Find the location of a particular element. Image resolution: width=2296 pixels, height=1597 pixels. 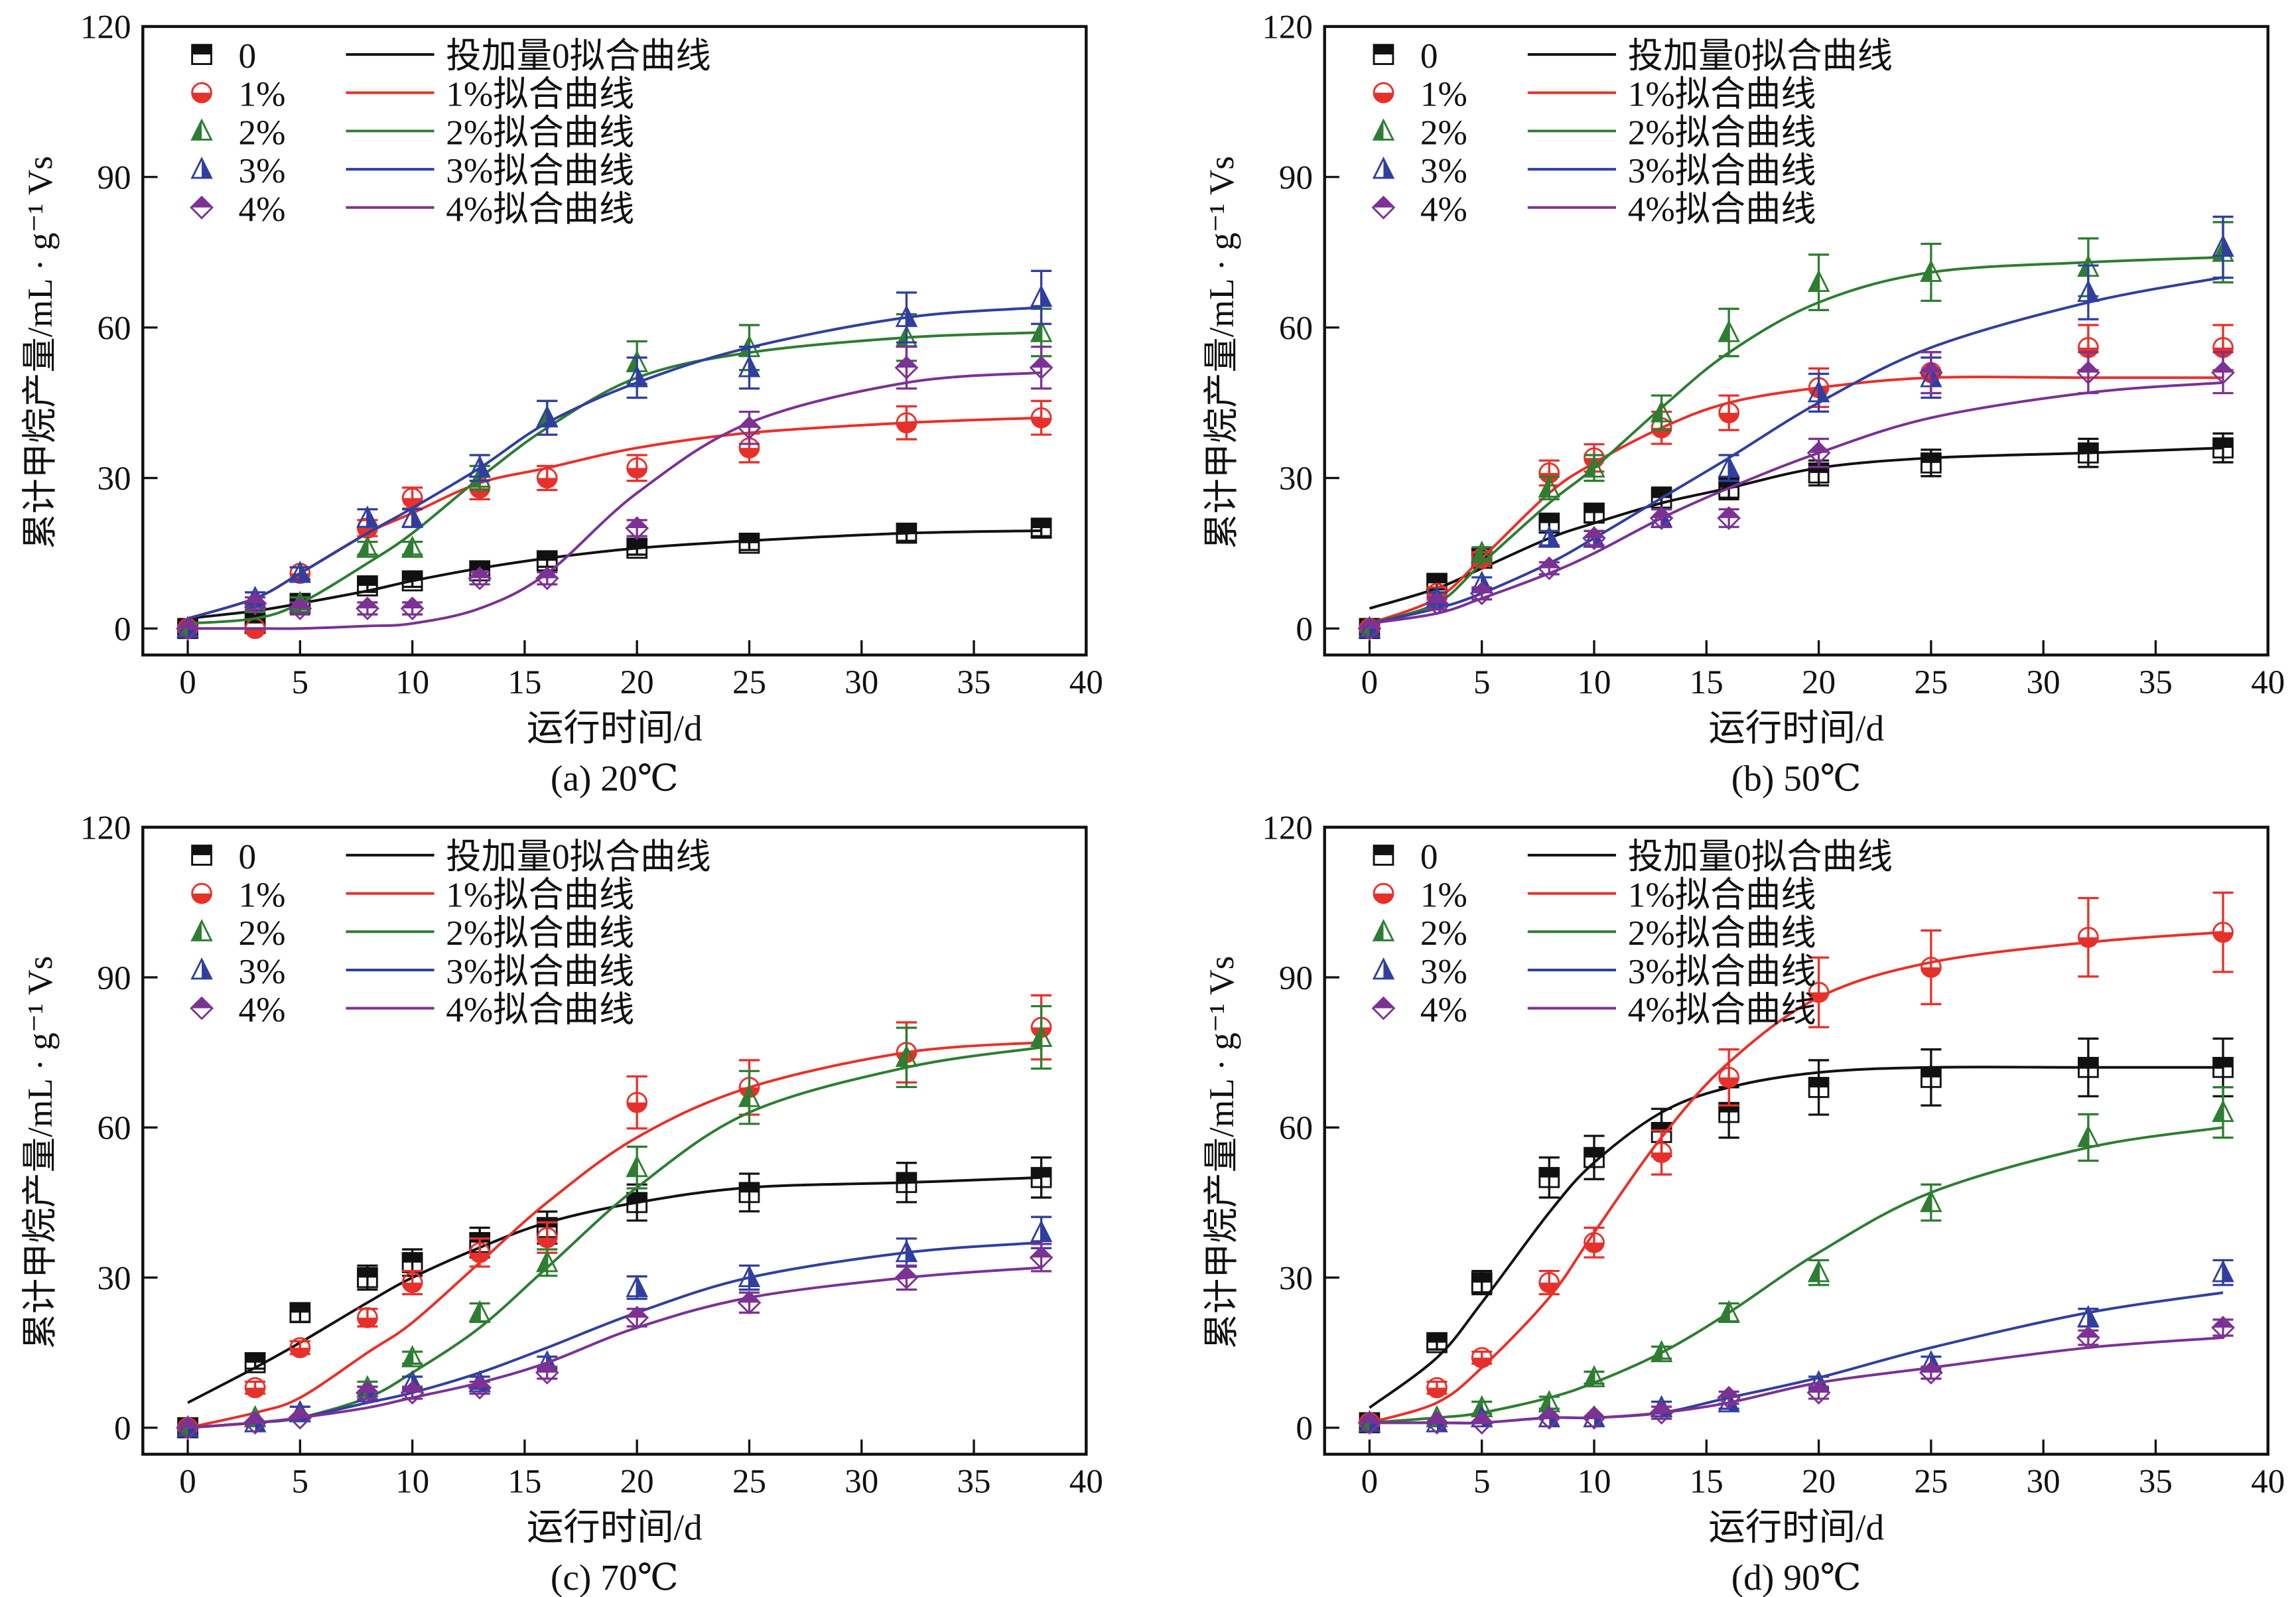

series-diamond is located at coordinates (614, 493).